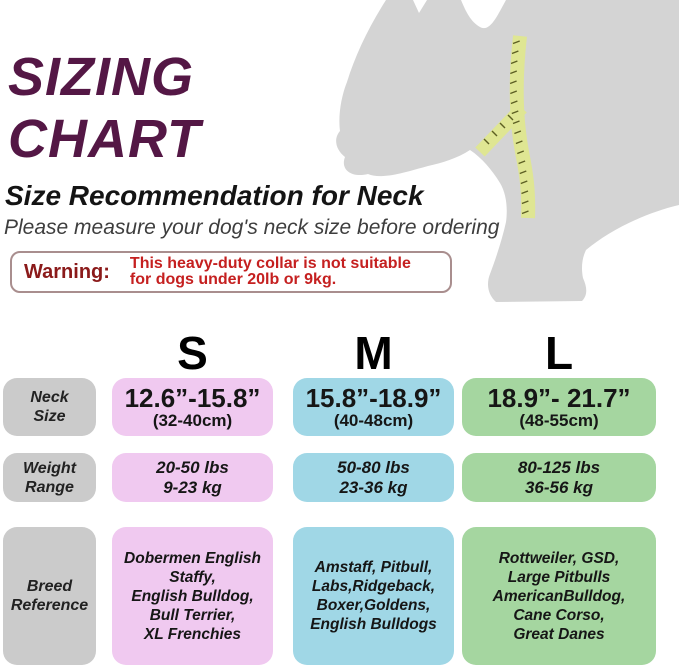 Image resolution: width=679 pixels, height=672 pixels. What do you see at coordinates (501, 130) in the screenshot?
I see `measuring-tape-diagonal` at bounding box center [501, 130].